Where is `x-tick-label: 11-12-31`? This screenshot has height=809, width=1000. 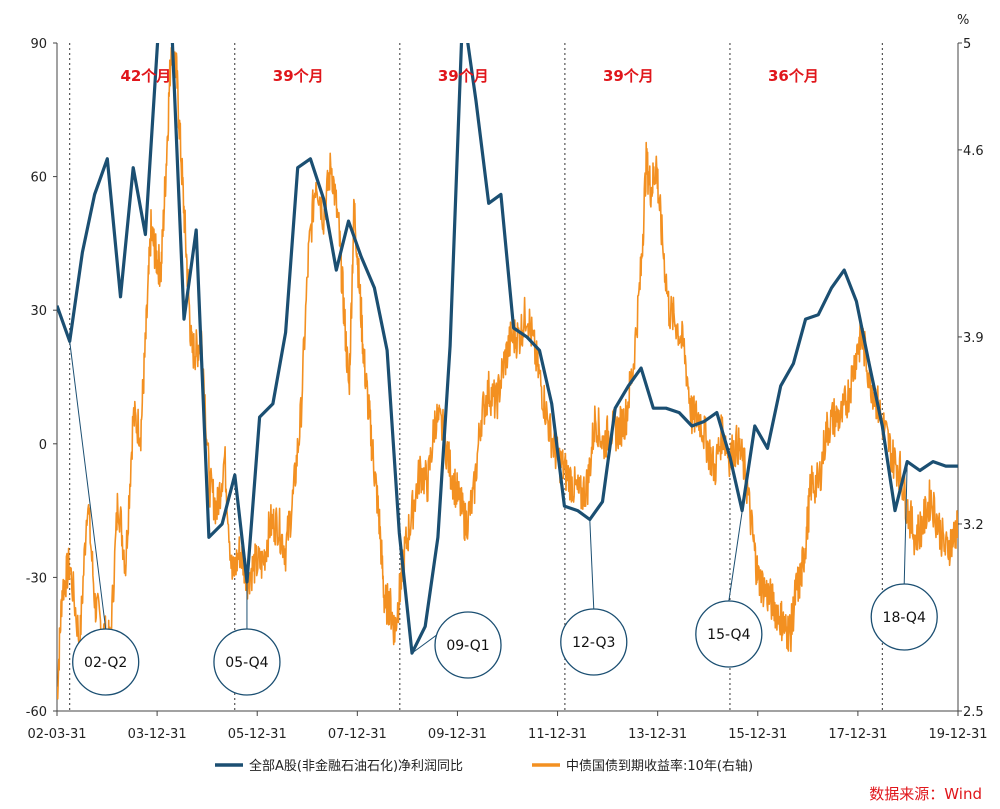
x-tick-label: 11-12-31 is located at coordinates (557, 734).